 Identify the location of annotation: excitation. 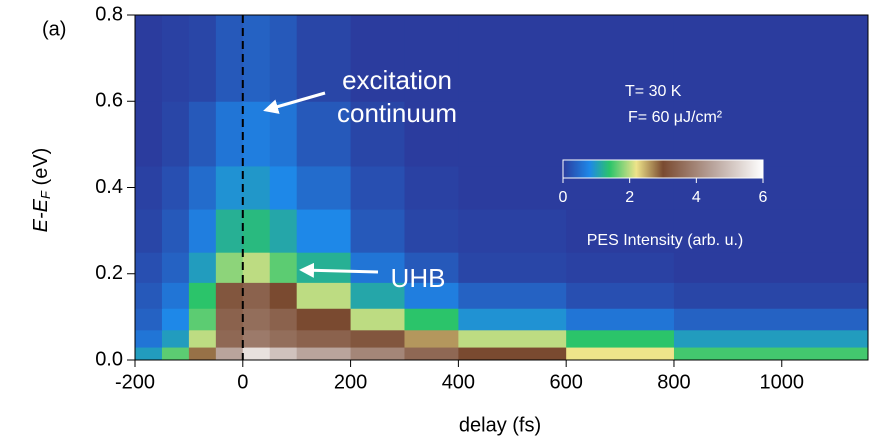
(397, 80).